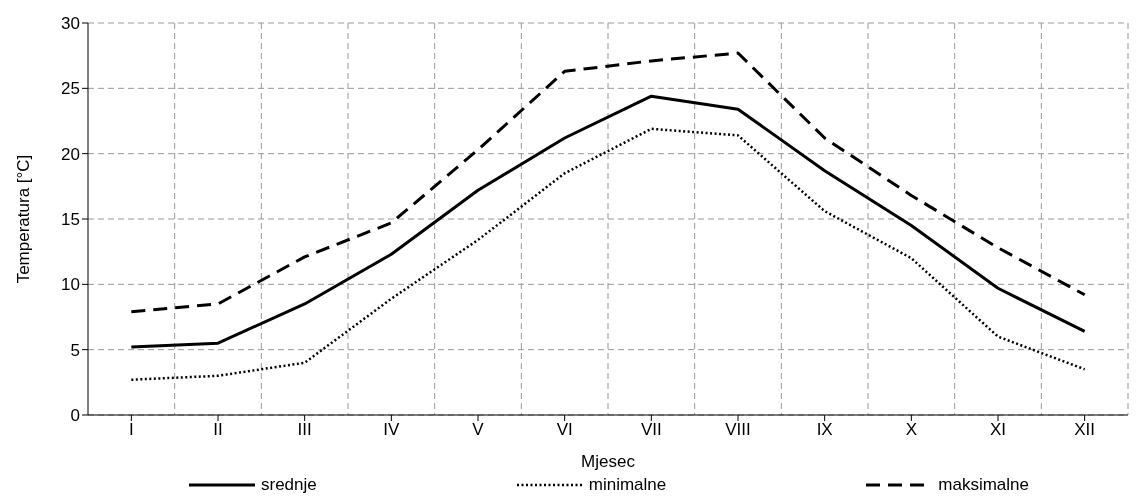 The image size is (1139, 503). What do you see at coordinates (998, 430) in the screenshot?
I see `x-tick-label: XI` at bounding box center [998, 430].